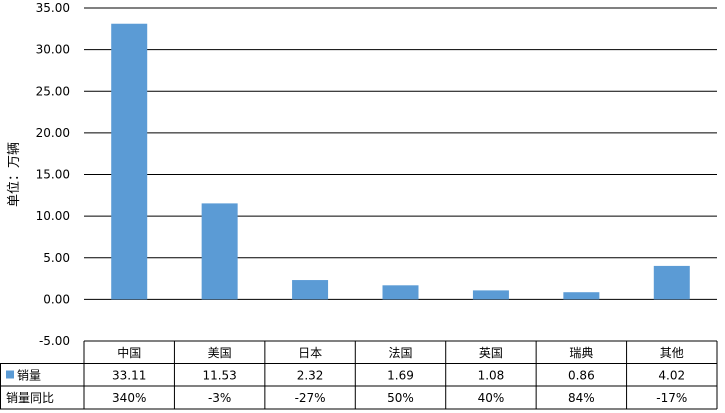  What do you see at coordinates (219, 398) in the screenshot?
I see `yoy-value: -3%` at bounding box center [219, 398].